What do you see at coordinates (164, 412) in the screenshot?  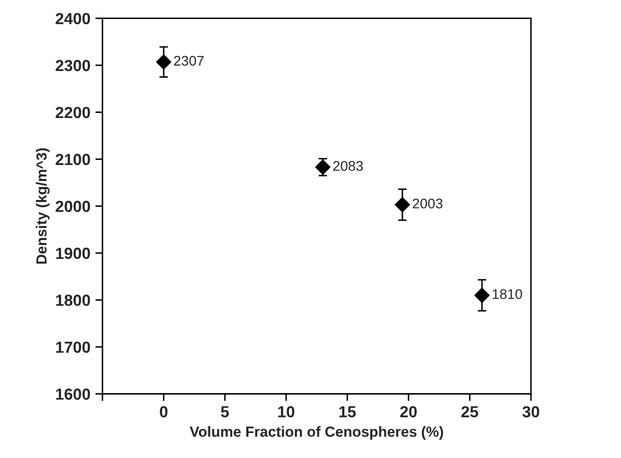 I see `x-tick-label: 0` at bounding box center [164, 412].